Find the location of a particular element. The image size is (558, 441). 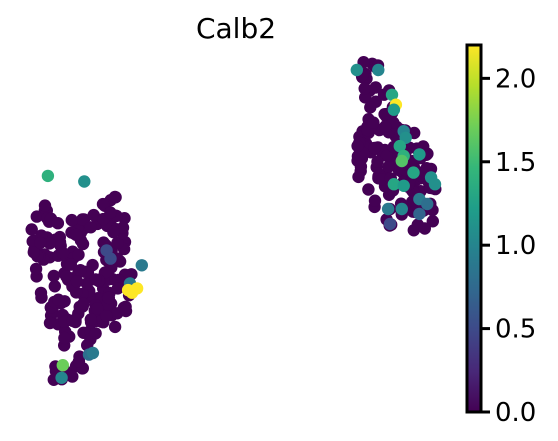

colorbar: 0.0 0.5 1.0 1.5 2.0 is located at coordinates (500, 235).